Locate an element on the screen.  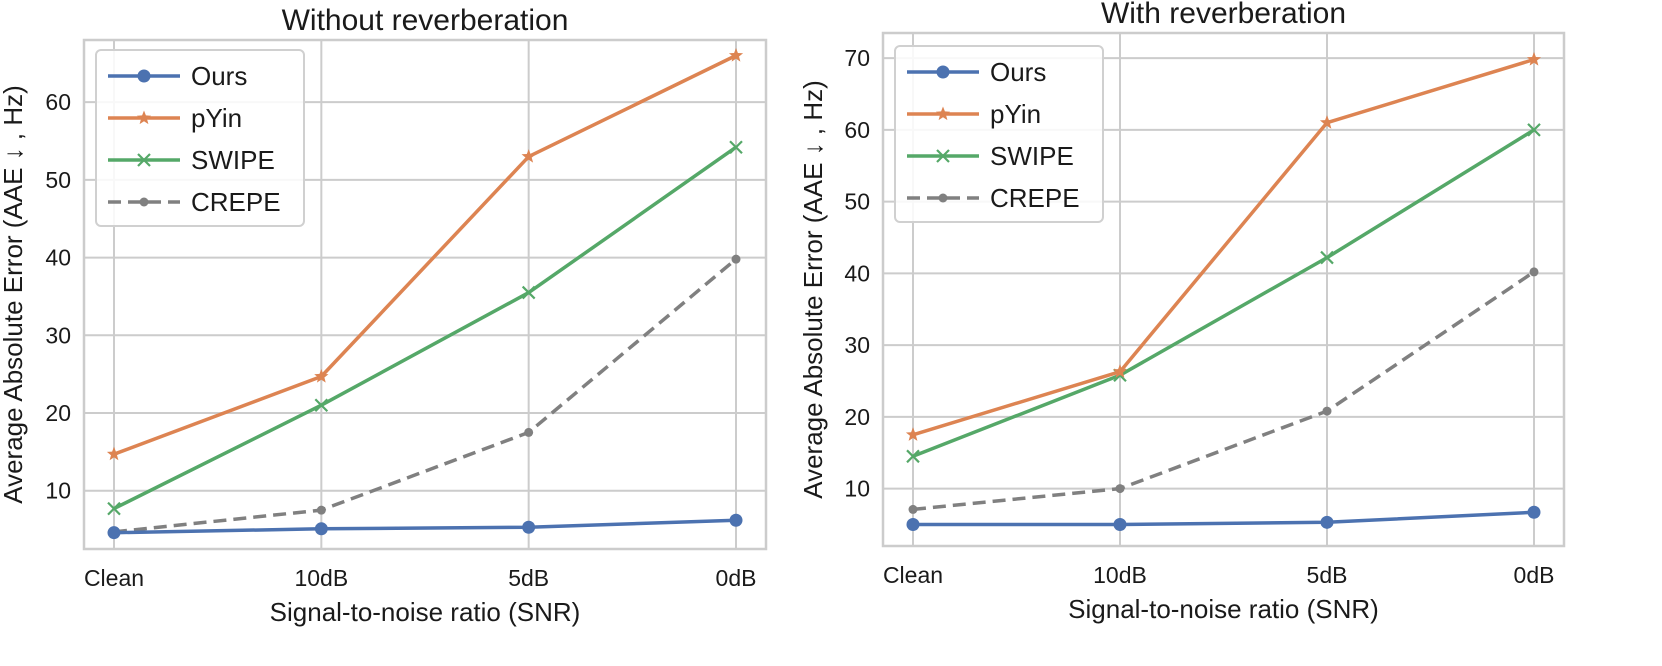
series-crepe is located at coordinates (1223, 390).